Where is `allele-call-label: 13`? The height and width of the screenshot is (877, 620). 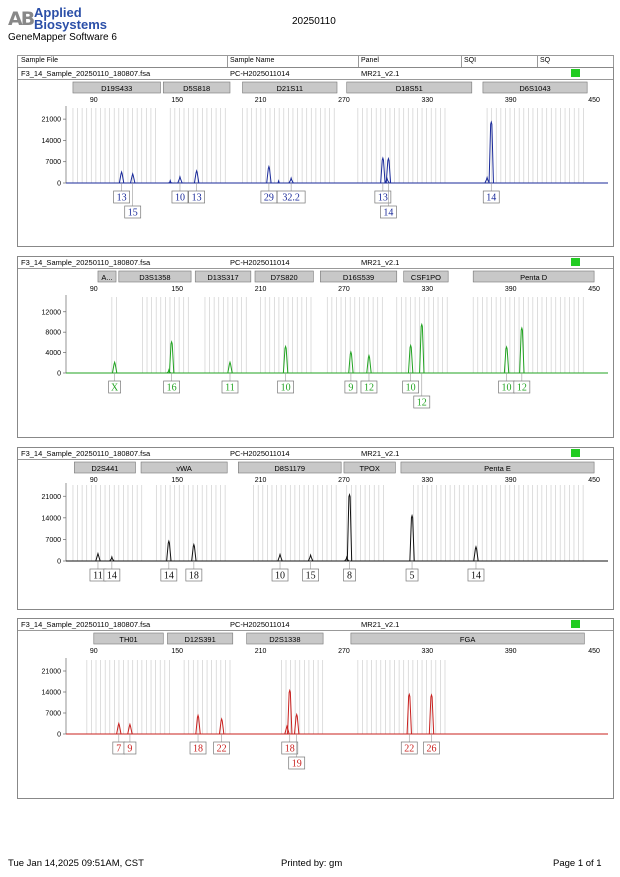 allele-call-label: 13 is located at coordinates (383, 198).